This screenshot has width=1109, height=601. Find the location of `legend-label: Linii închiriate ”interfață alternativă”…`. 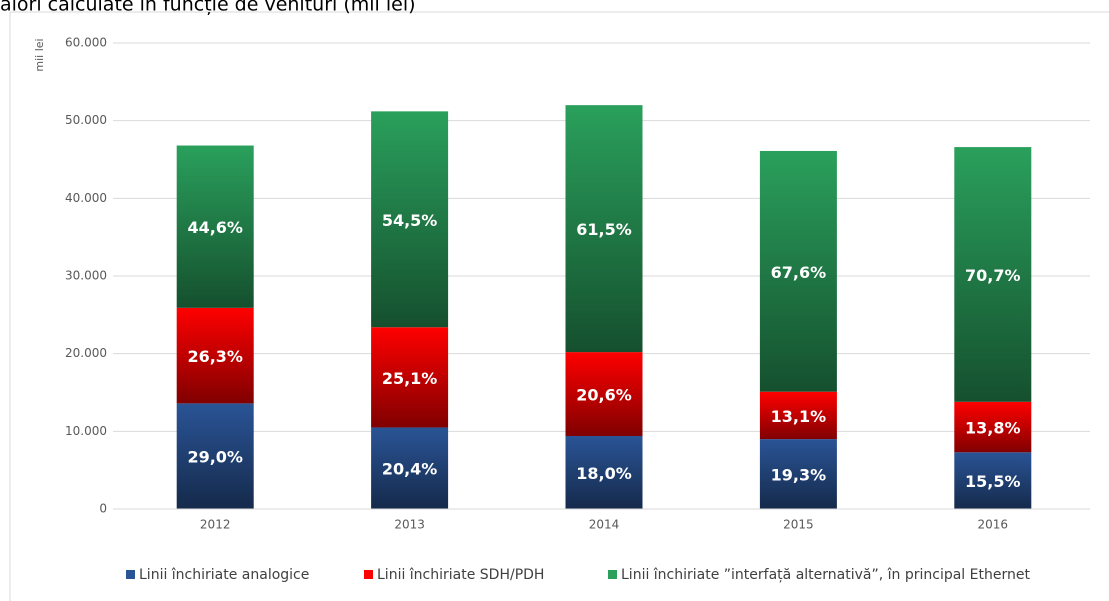

legend-label: Linii închiriate ”interfață alternativă”… is located at coordinates (825, 575).